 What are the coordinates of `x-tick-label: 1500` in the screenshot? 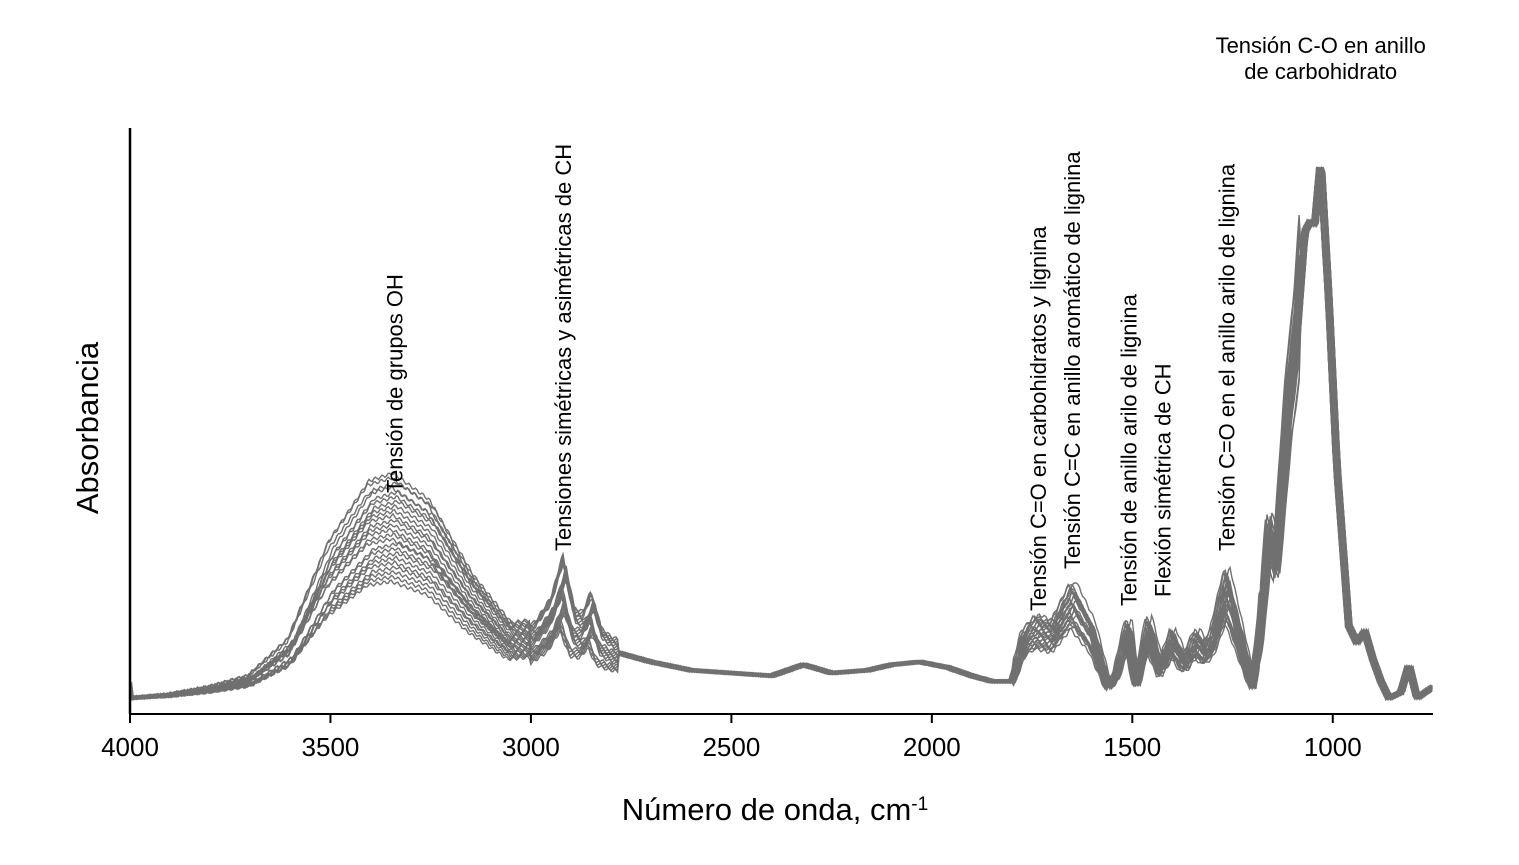 It's located at (1132, 747).